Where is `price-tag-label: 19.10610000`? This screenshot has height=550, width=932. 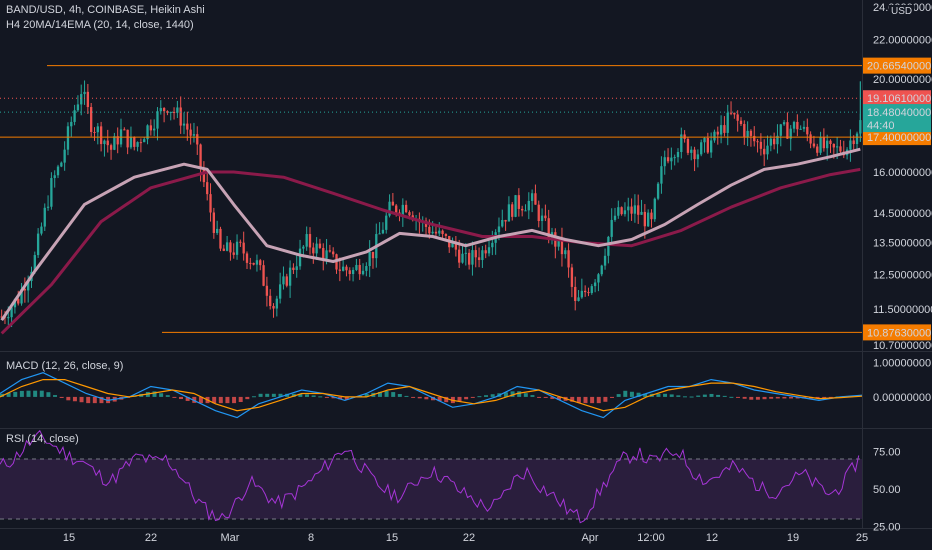
price-tag-label: 19.10610000 is located at coordinates (899, 99).